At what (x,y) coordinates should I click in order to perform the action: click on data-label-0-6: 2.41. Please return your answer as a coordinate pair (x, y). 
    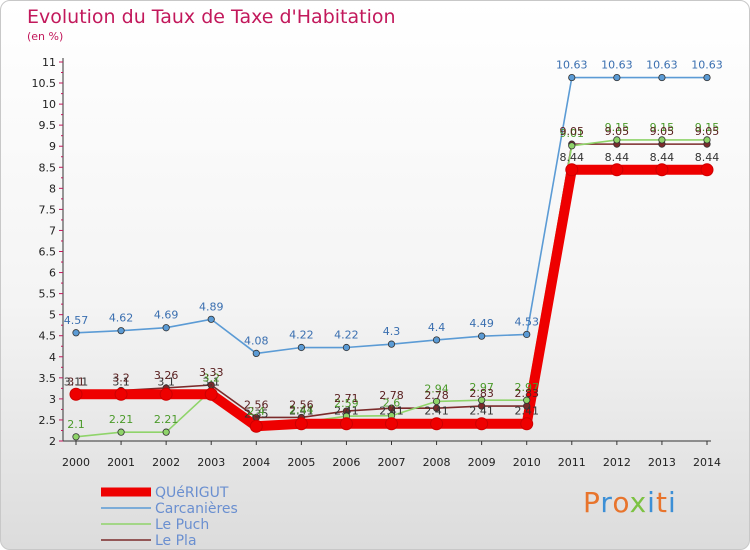
    Looking at the image, I should click on (346, 411).